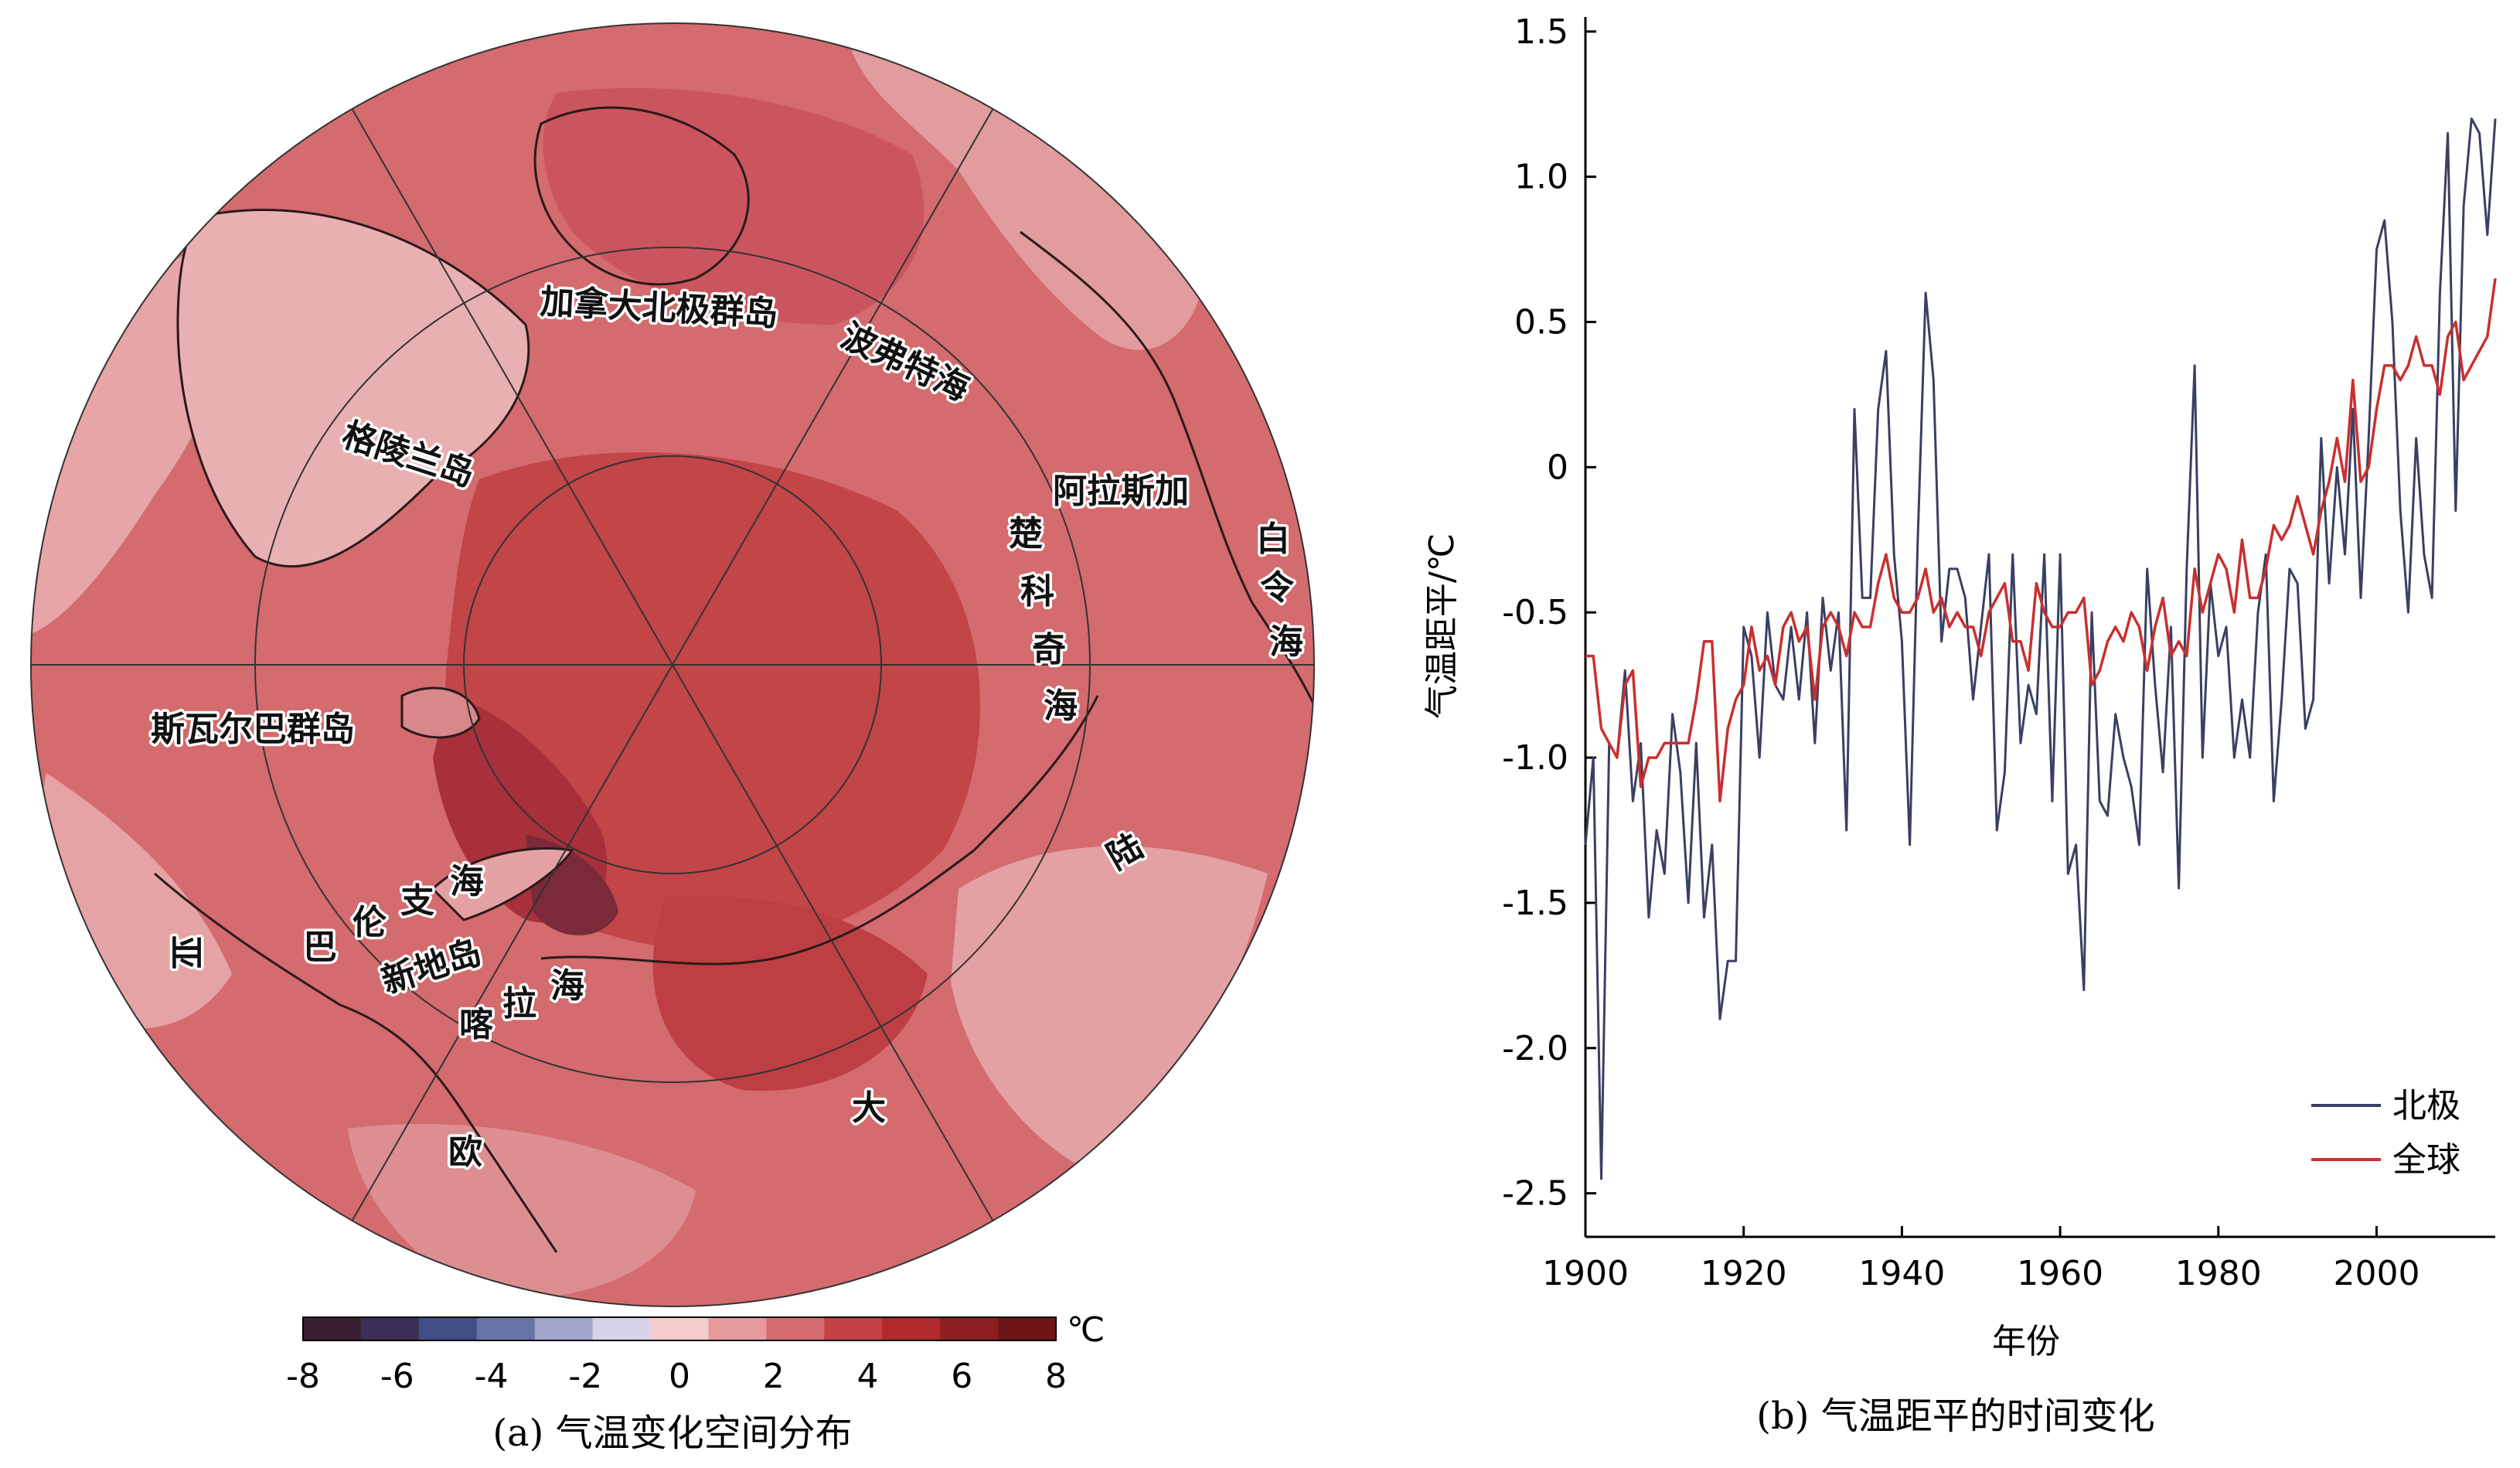  What do you see at coordinates (1037, 591) in the screenshot?
I see `label-chukchi-2: 科` at bounding box center [1037, 591].